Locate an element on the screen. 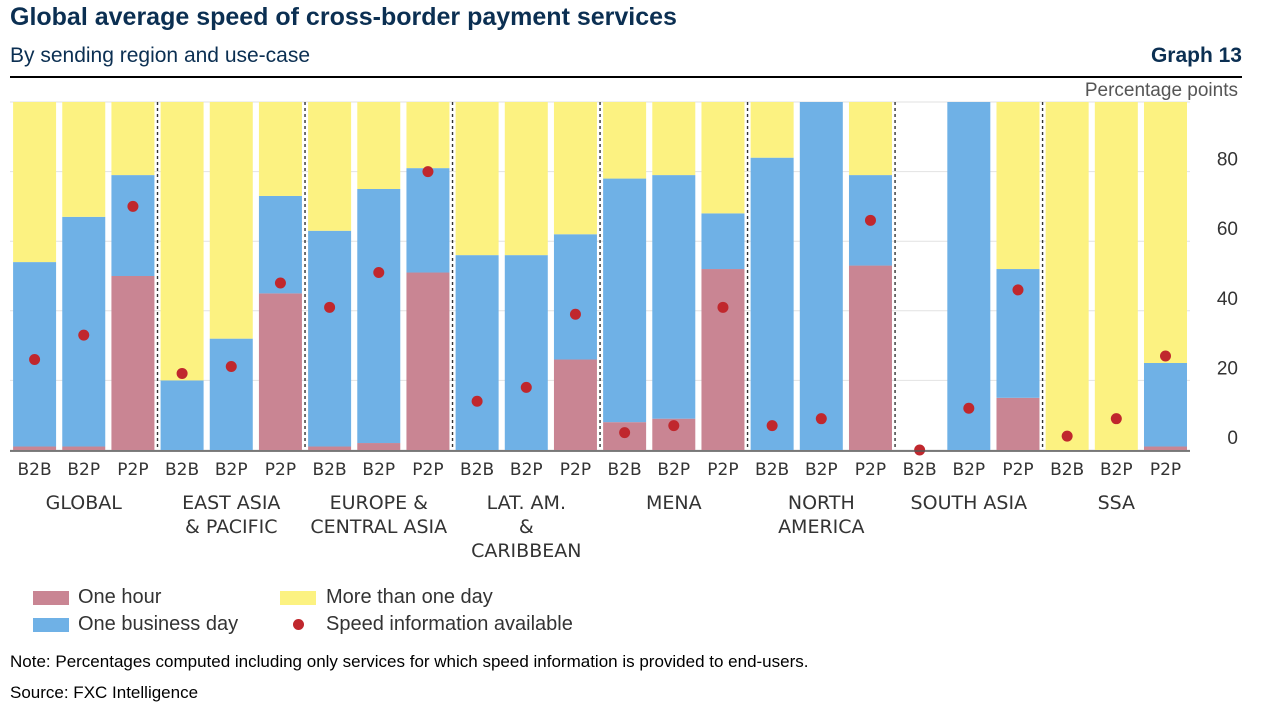  legend-label-one-hour: One hour is located at coordinates (120, 597).